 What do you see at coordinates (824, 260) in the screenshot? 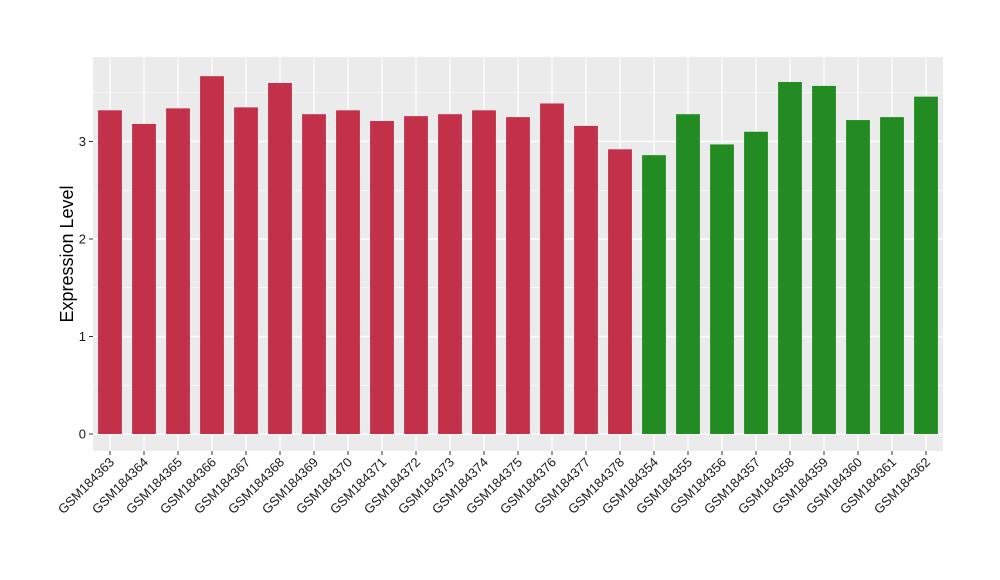
I see `bar-GSM184359` at bounding box center [824, 260].